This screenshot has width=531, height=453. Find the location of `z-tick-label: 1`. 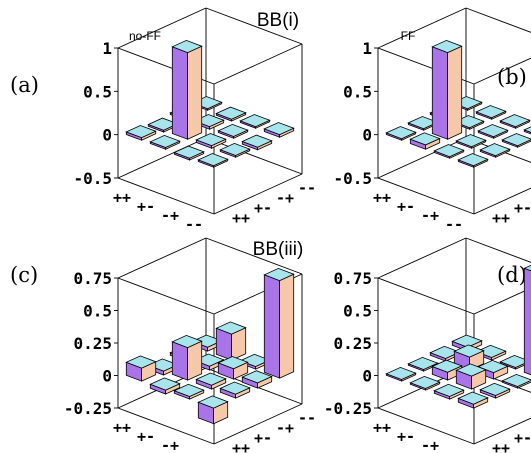

z-tick-label: 1 is located at coordinates (367, 48).